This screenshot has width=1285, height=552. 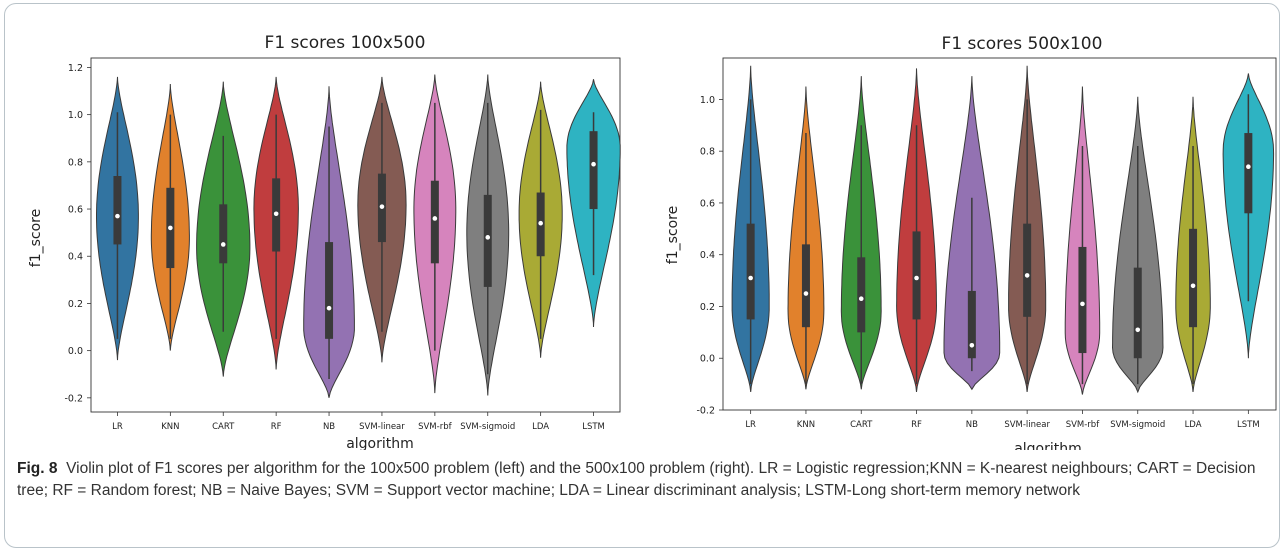 What do you see at coordinates (805, 286) in the screenshot?
I see `iqr-box-knn` at bounding box center [805, 286].